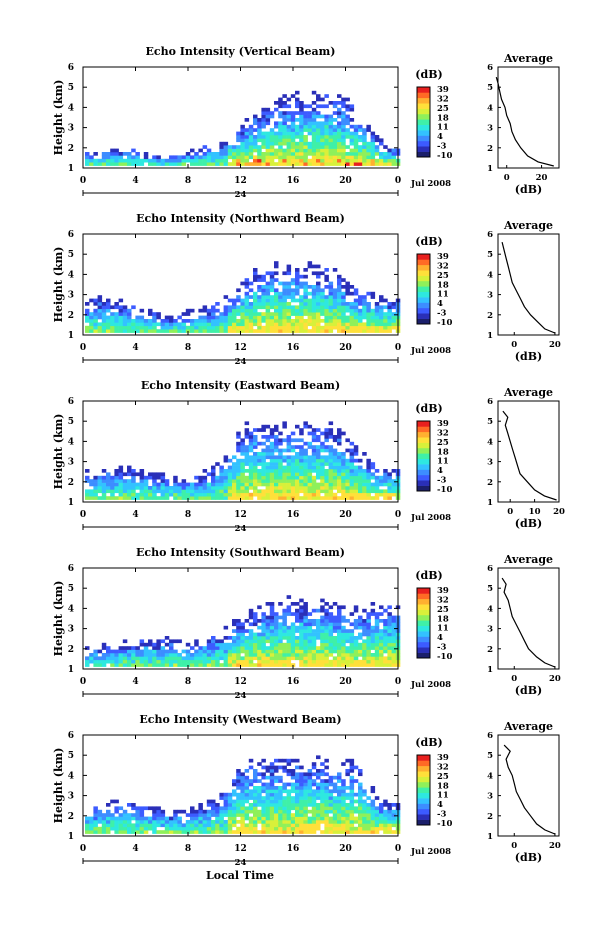 The height and width of the screenshot is (929, 615). What do you see at coordinates (443, 90) in the screenshot?
I see `colorbar-tick-label: 39` at bounding box center [443, 90].